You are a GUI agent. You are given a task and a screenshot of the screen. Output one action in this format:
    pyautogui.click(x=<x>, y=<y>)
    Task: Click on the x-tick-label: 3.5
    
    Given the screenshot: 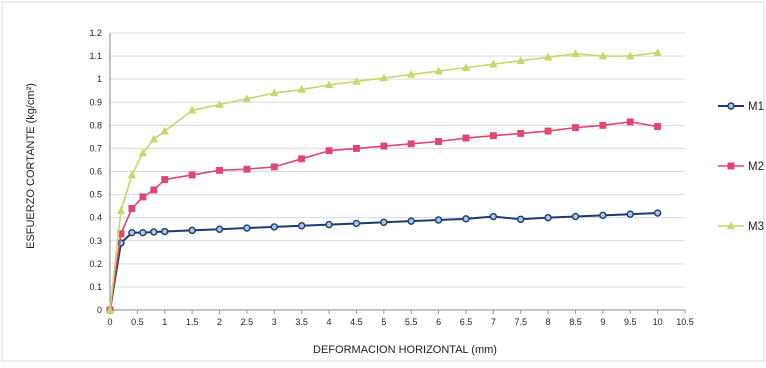 What is the action you would take?
    pyautogui.click(x=301, y=322)
    